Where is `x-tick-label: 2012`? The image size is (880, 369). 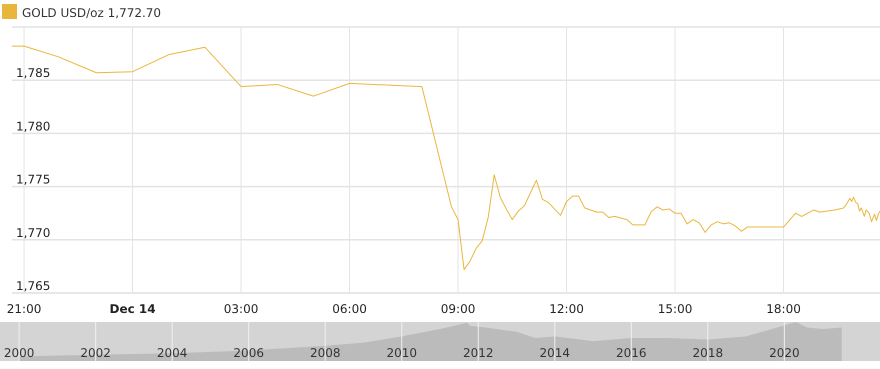
x-tick-label: 2012 is located at coordinates (478, 353).